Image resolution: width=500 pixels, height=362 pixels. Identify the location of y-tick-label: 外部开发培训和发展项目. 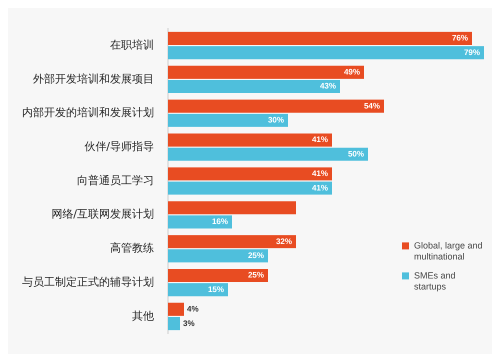
(93, 79).